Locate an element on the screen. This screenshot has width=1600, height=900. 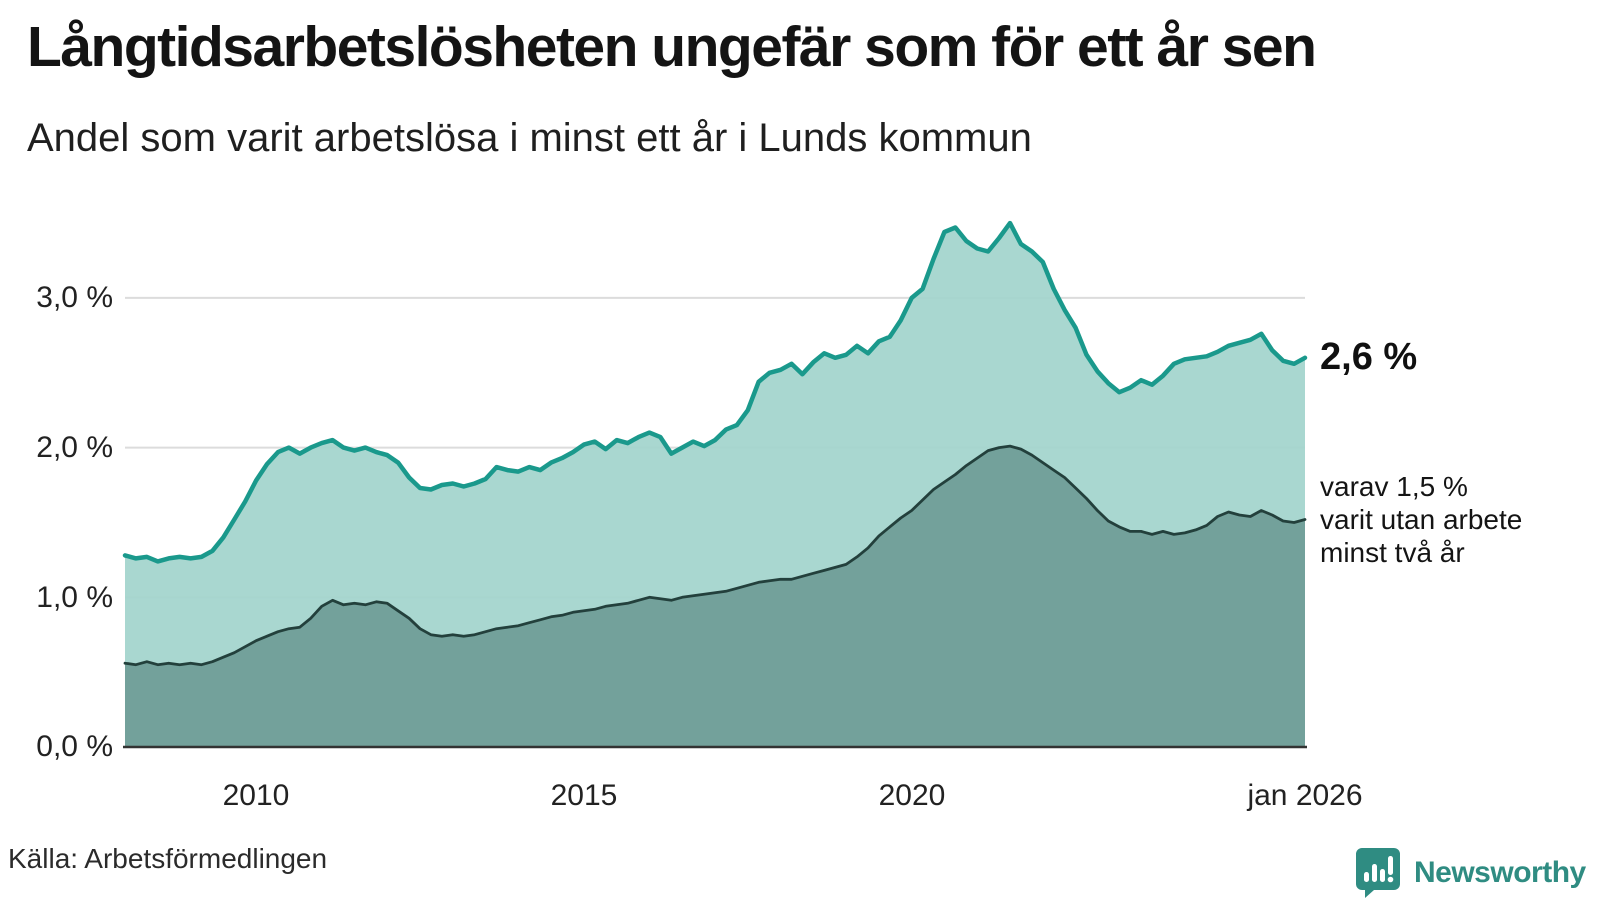
x-tick-label-jan-2026: jan 2026 is located at coordinates (1305, 795).